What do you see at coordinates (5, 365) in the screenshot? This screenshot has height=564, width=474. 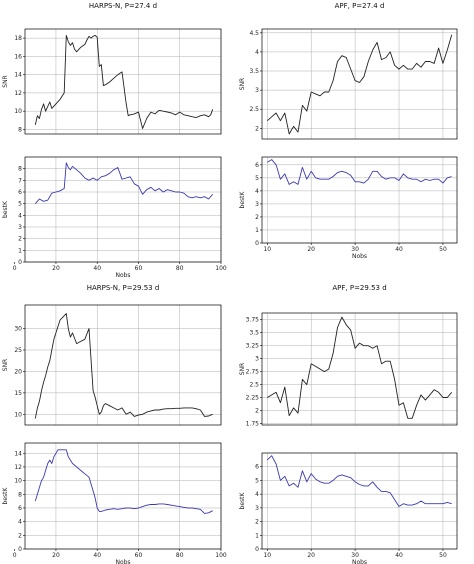 I see `y-axis-label: SNR` at bounding box center [5, 365].